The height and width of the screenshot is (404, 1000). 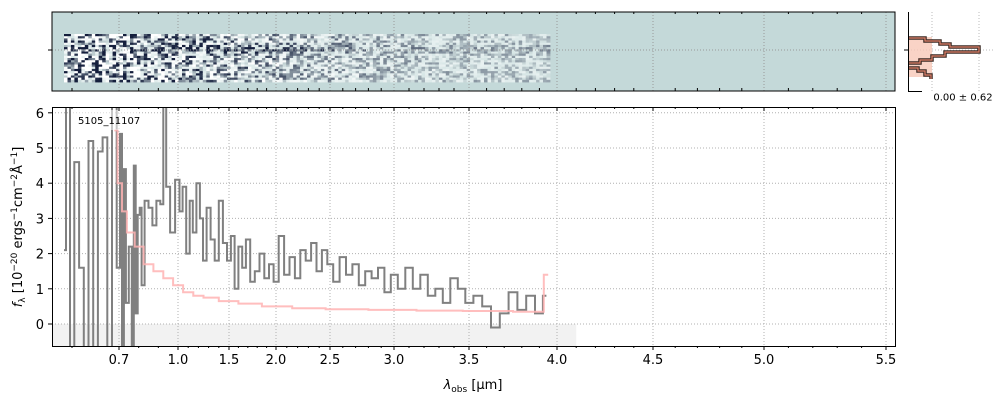 I want to click on histogram-data-line-inner, so click(x=944, y=58).